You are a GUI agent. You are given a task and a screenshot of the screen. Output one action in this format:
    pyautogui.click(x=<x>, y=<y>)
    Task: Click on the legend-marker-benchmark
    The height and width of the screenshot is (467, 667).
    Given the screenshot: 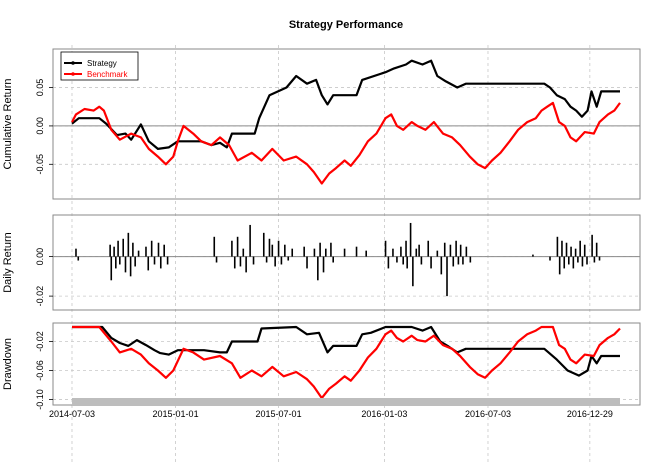 What is the action you would take?
    pyautogui.click(x=73, y=74)
    